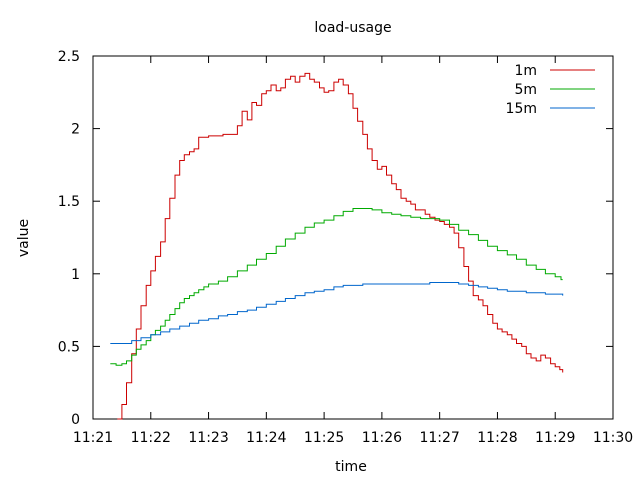 The height and width of the screenshot is (480, 640). I want to click on legend-label-15m: 15m, so click(521, 109).